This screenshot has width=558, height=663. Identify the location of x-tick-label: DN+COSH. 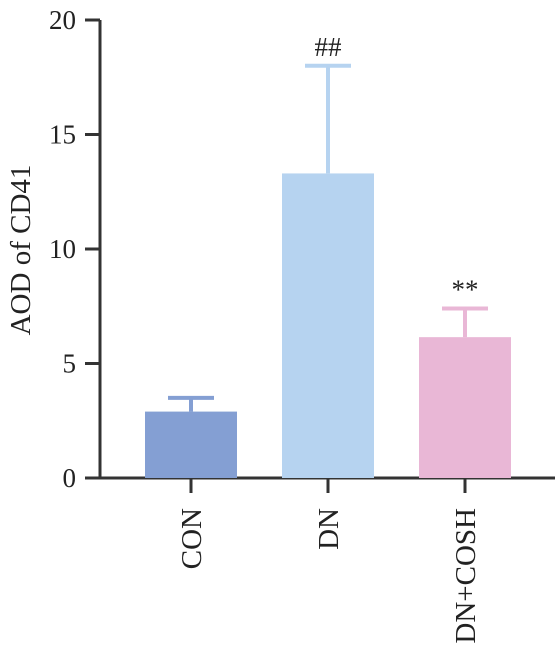
(466, 576).